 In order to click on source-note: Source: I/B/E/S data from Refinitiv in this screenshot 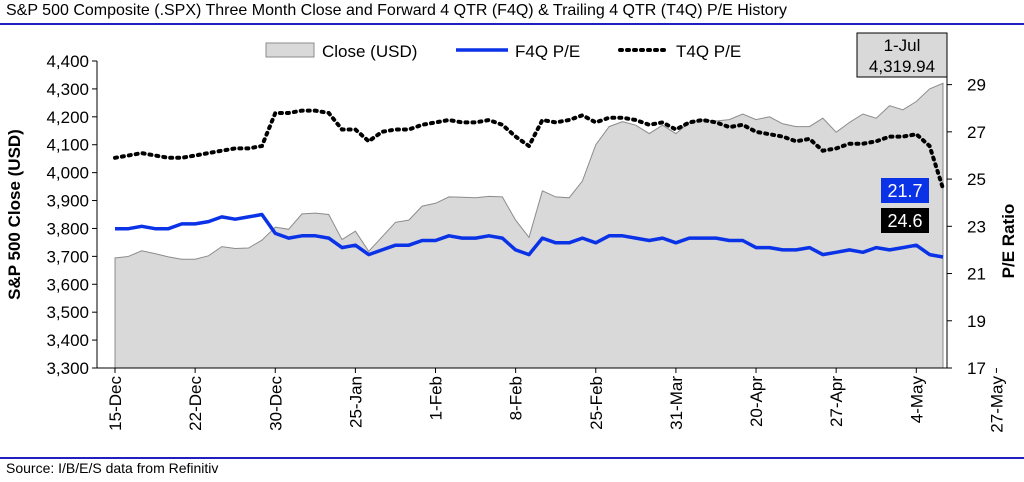, I will do `click(112, 468)`.